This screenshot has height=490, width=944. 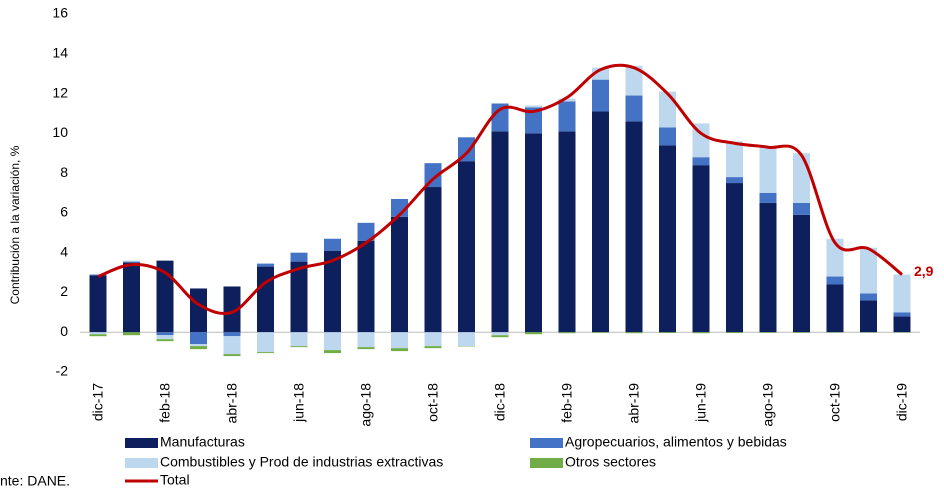 What do you see at coordinates (60, 52) in the screenshot?
I see `y-tick-label: 14` at bounding box center [60, 52].